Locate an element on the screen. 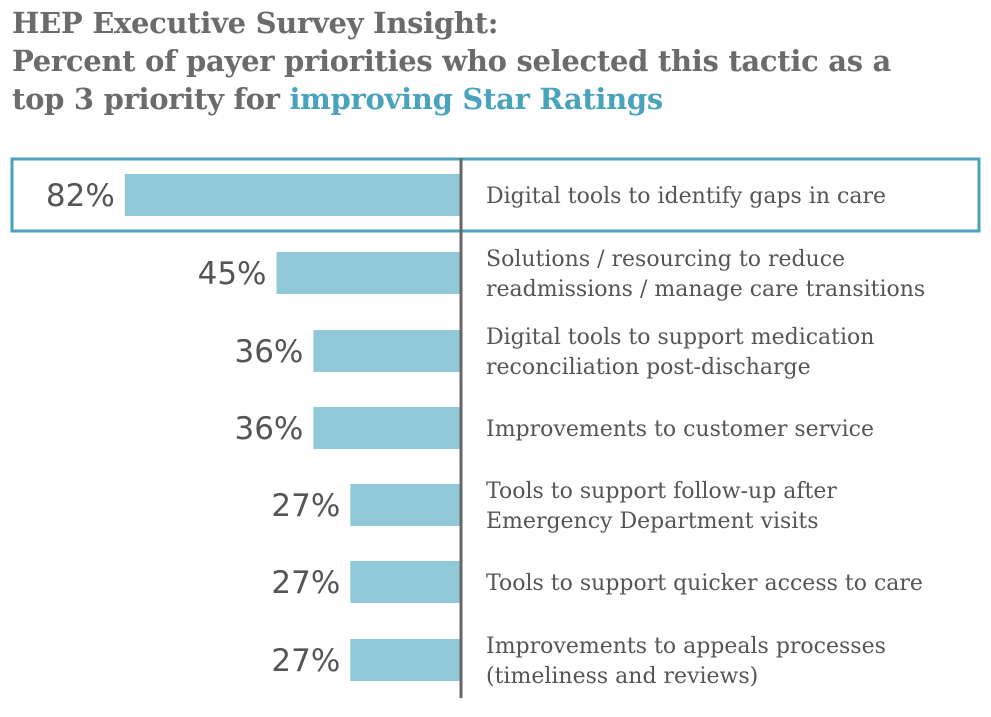 The height and width of the screenshot is (717, 991). category-label: Improvements to appeals processes is located at coordinates (686, 646).